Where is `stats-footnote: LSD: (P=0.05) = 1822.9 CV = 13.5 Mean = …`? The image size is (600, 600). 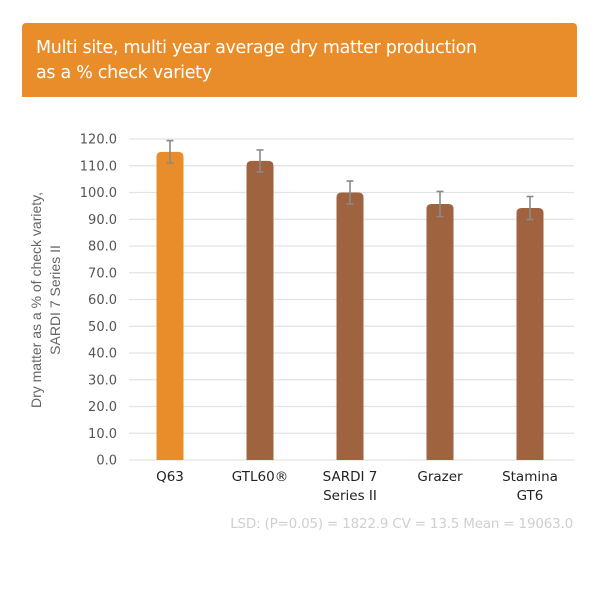
stats-footnote: LSD: (P=0.05) = 1822.9 CV = 13.5 Mean = … is located at coordinates (401, 524).